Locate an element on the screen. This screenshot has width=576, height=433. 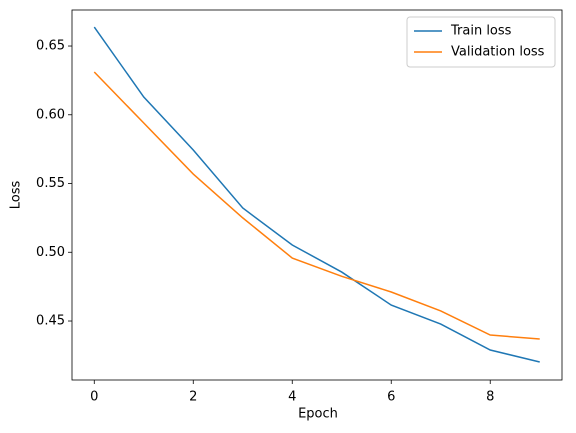
x-tick-label: 8 is located at coordinates (490, 397).